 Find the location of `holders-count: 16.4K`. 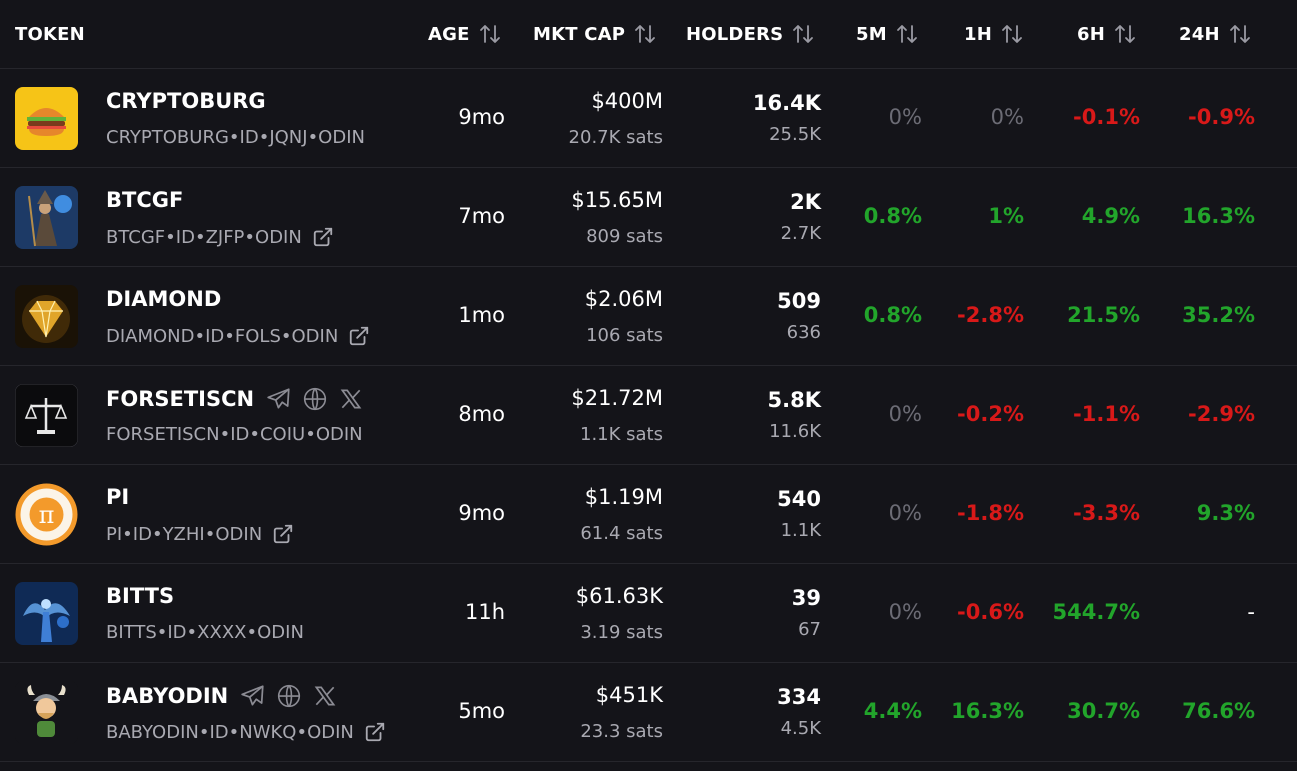

holders-count: 16.4K is located at coordinates (786, 103).